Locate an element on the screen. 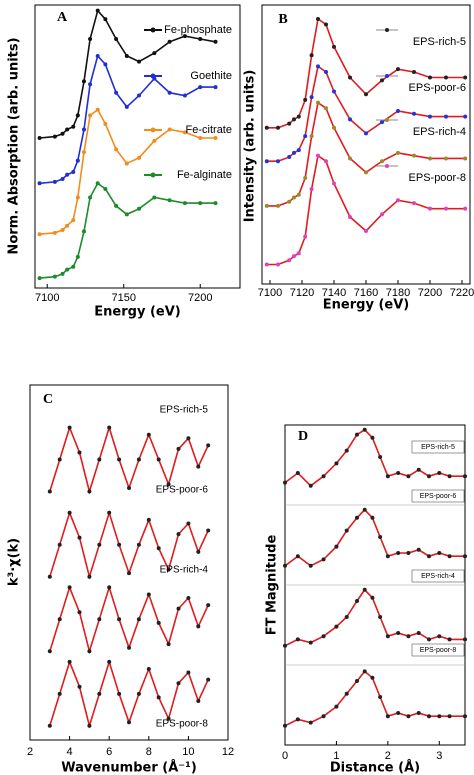 Image resolution: width=474 pixels, height=775 pixels. series-label: EPS-rich-4 is located at coordinates (184, 570).